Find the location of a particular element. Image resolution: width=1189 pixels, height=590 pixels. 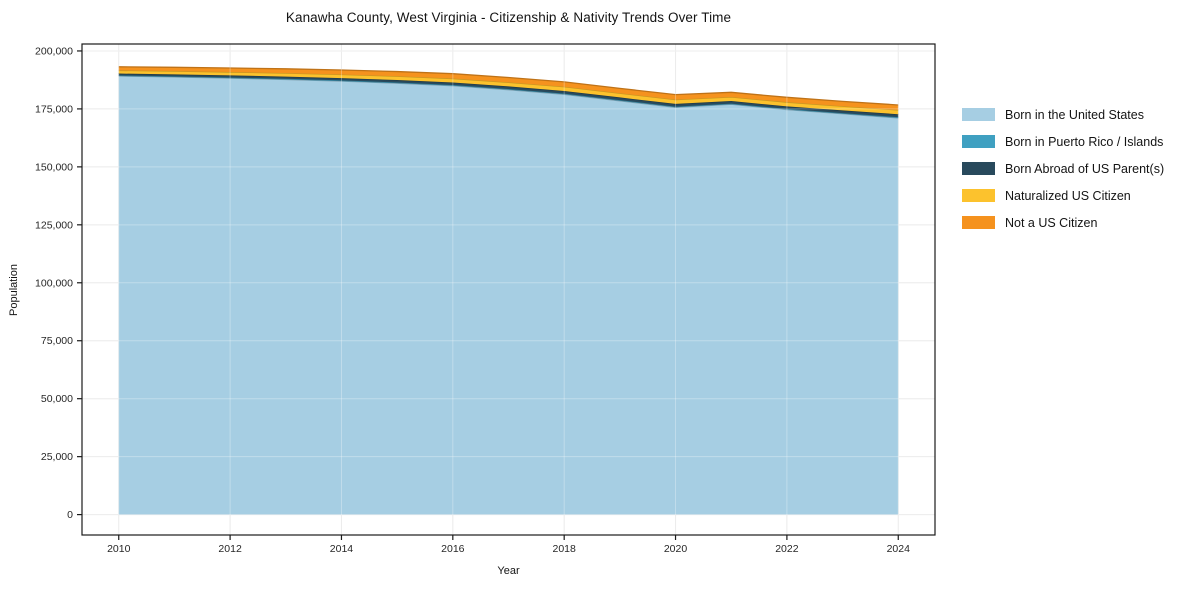

x-tick-label: 2010 is located at coordinates (119, 549).